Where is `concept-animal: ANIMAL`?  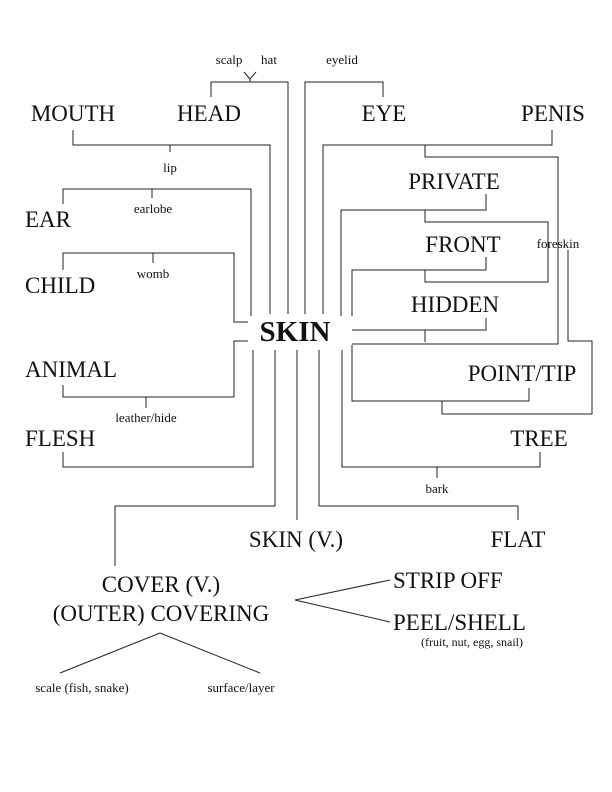 concept-animal: ANIMAL is located at coordinates (71, 369).